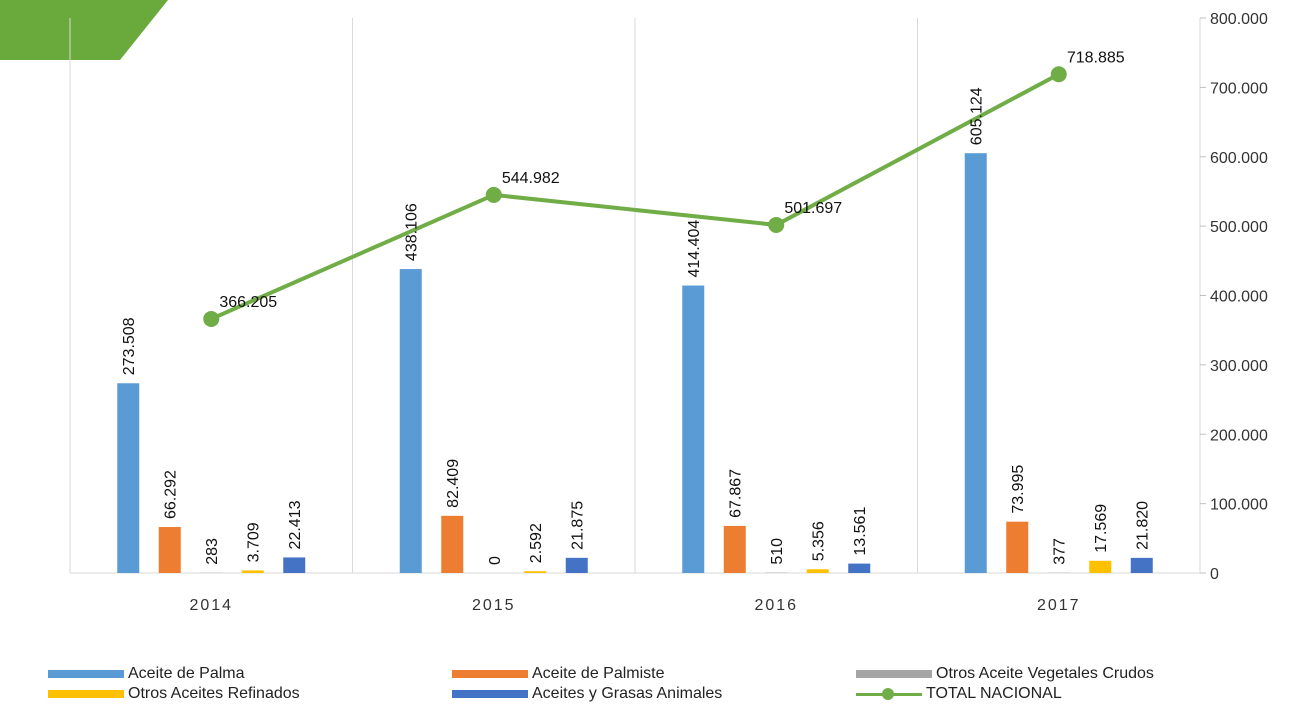 Image resolution: width=1296 pixels, height=707 pixels. What do you see at coordinates (889, 694) in the screenshot?
I see `legend-line-swatch` at bounding box center [889, 694].